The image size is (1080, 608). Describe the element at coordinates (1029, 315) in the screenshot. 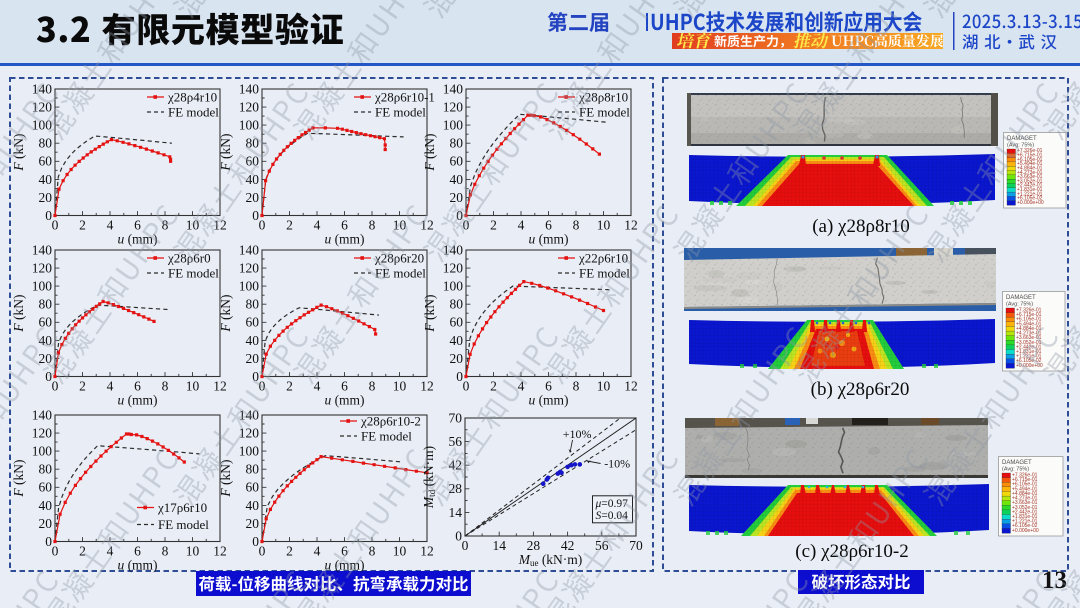

I see `svg-text: +6.715e-01` at that location.